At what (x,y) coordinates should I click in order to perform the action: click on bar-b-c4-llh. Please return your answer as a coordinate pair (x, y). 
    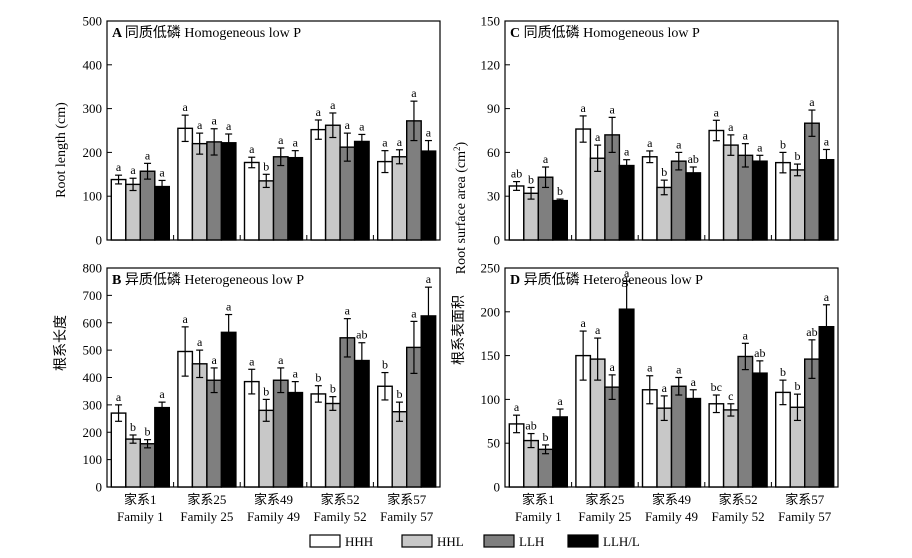
    Looking at the image, I should click on (347, 412).